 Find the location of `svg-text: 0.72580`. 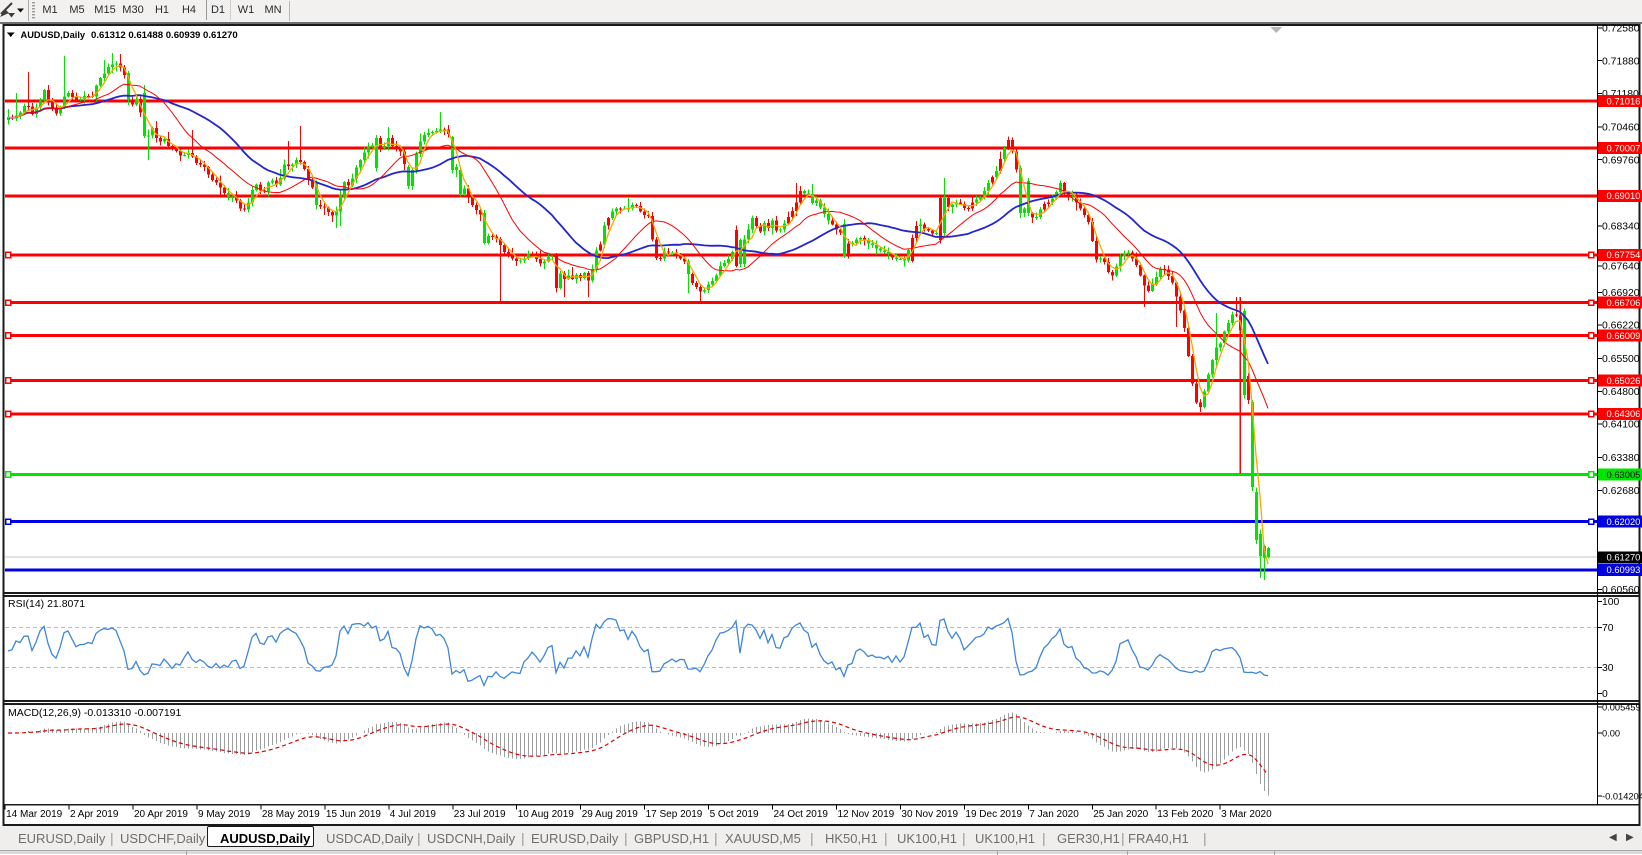

svg-text: 0.72580 is located at coordinates (1621, 29).